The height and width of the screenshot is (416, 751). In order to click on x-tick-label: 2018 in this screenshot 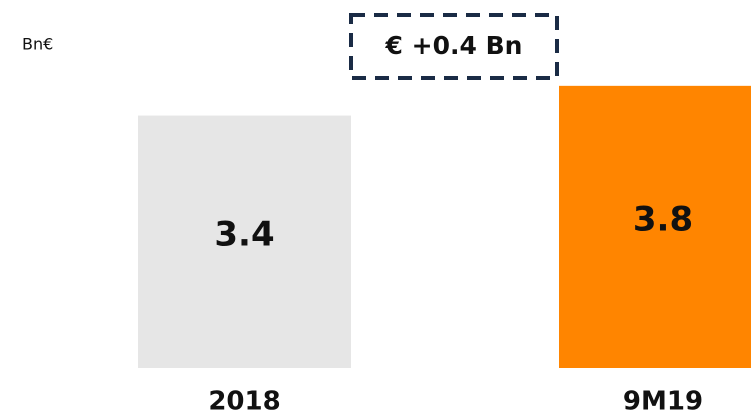, I will do `click(244, 401)`.